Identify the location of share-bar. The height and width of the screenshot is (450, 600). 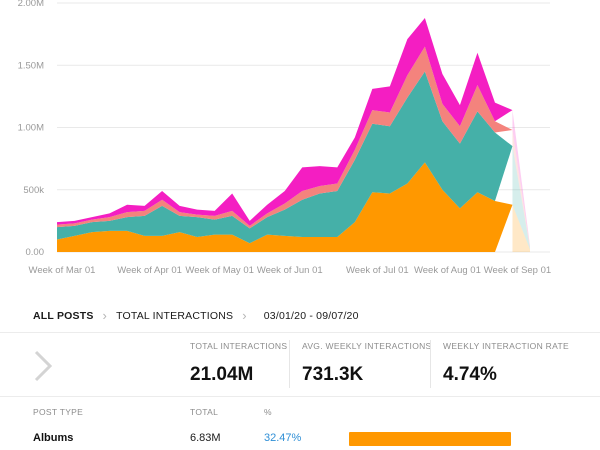
(430, 439).